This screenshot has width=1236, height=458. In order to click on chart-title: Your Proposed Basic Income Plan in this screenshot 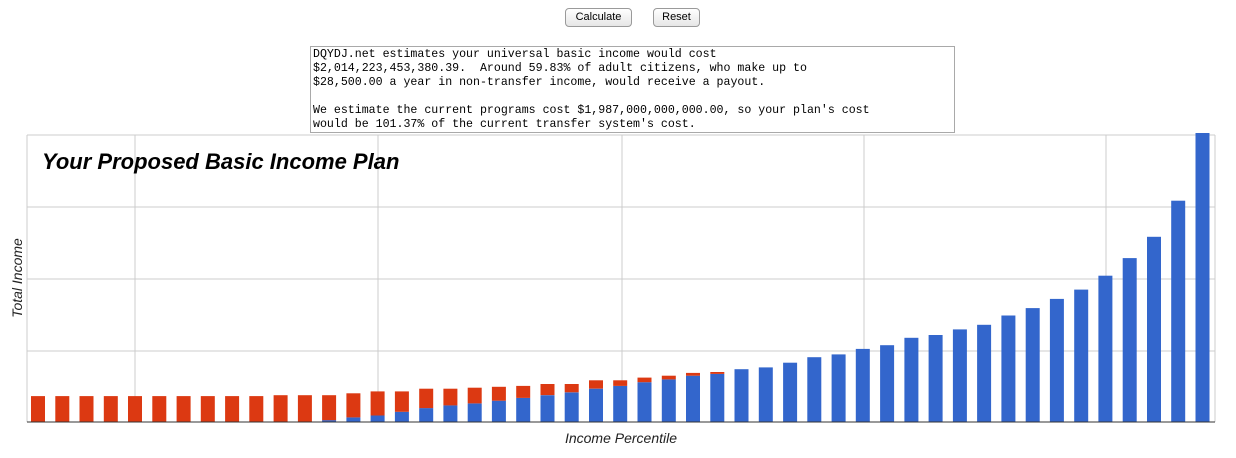, I will do `click(220, 161)`.